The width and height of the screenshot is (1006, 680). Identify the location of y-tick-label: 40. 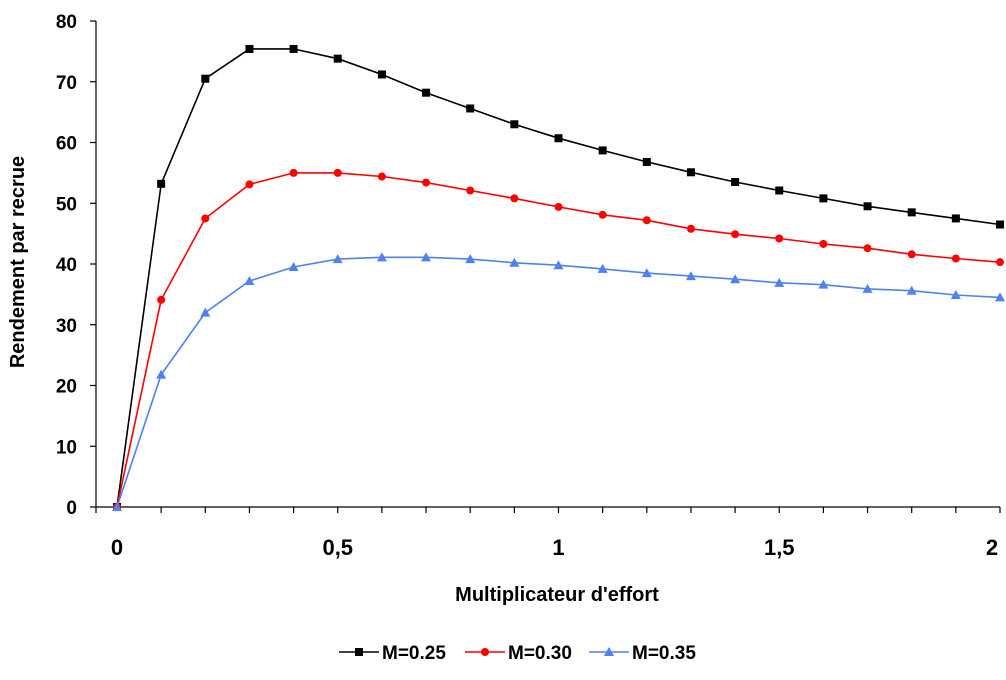
(66, 265).